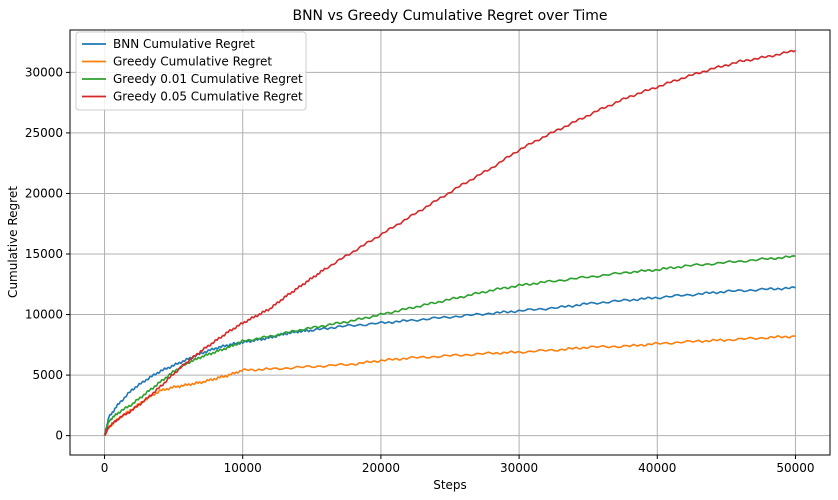 Image resolution: width=838 pixels, height=500 pixels. What do you see at coordinates (381, 468) in the screenshot?
I see `x-tick-label: 20000` at bounding box center [381, 468].